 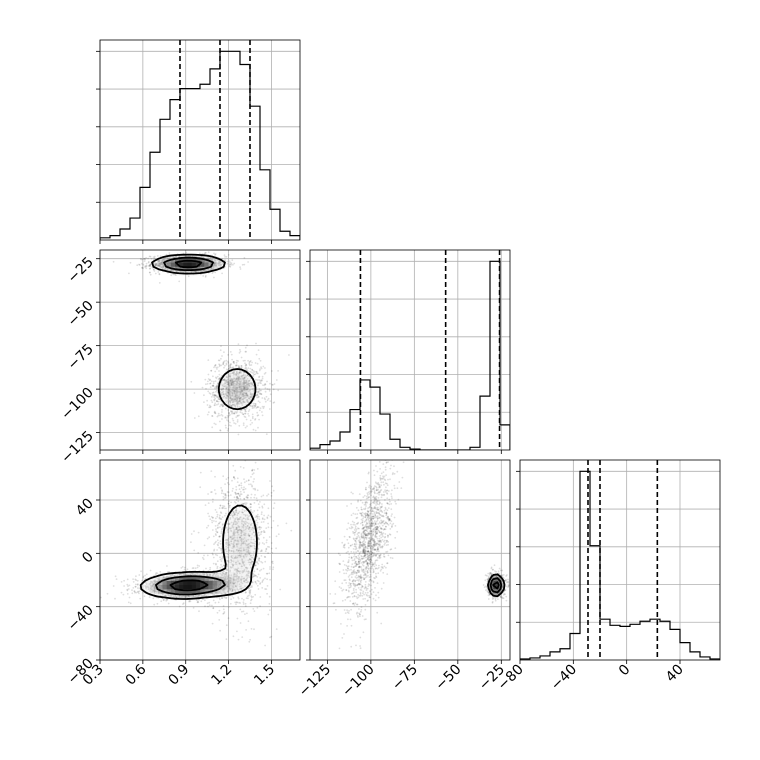 I want to click on x-tick-label-0-1: 0.6, so click(x=136, y=674).